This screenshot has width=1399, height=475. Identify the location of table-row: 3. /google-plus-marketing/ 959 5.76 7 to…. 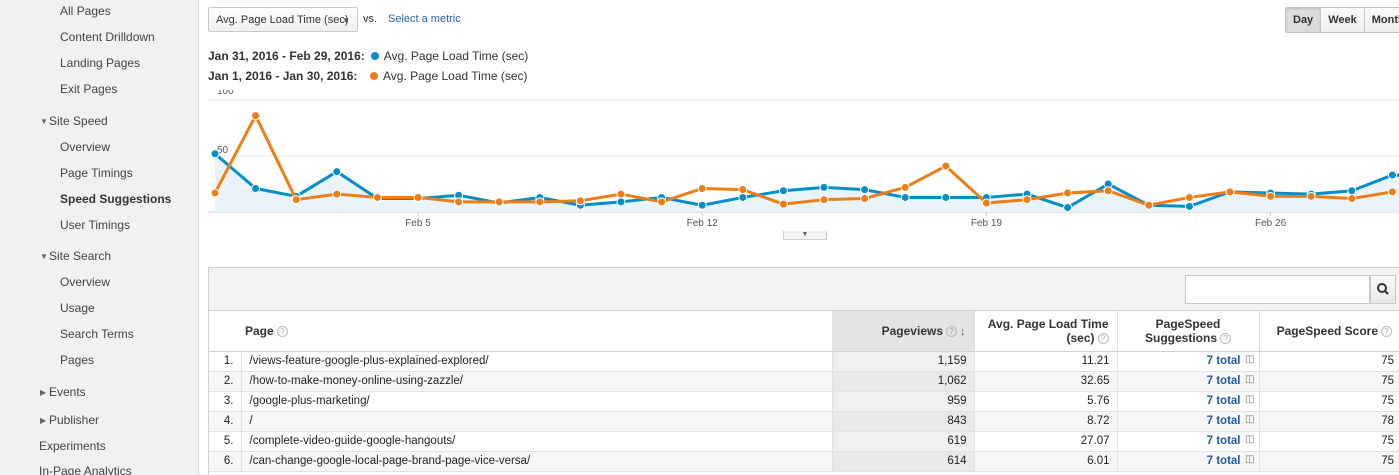
(804, 401).